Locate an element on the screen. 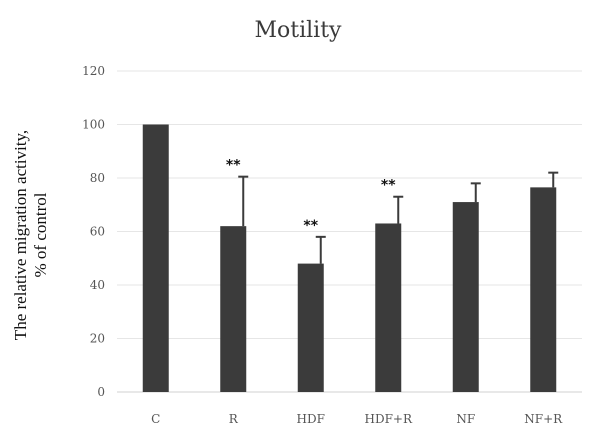 The width and height of the screenshot is (591, 428). bar-R is located at coordinates (233, 309).